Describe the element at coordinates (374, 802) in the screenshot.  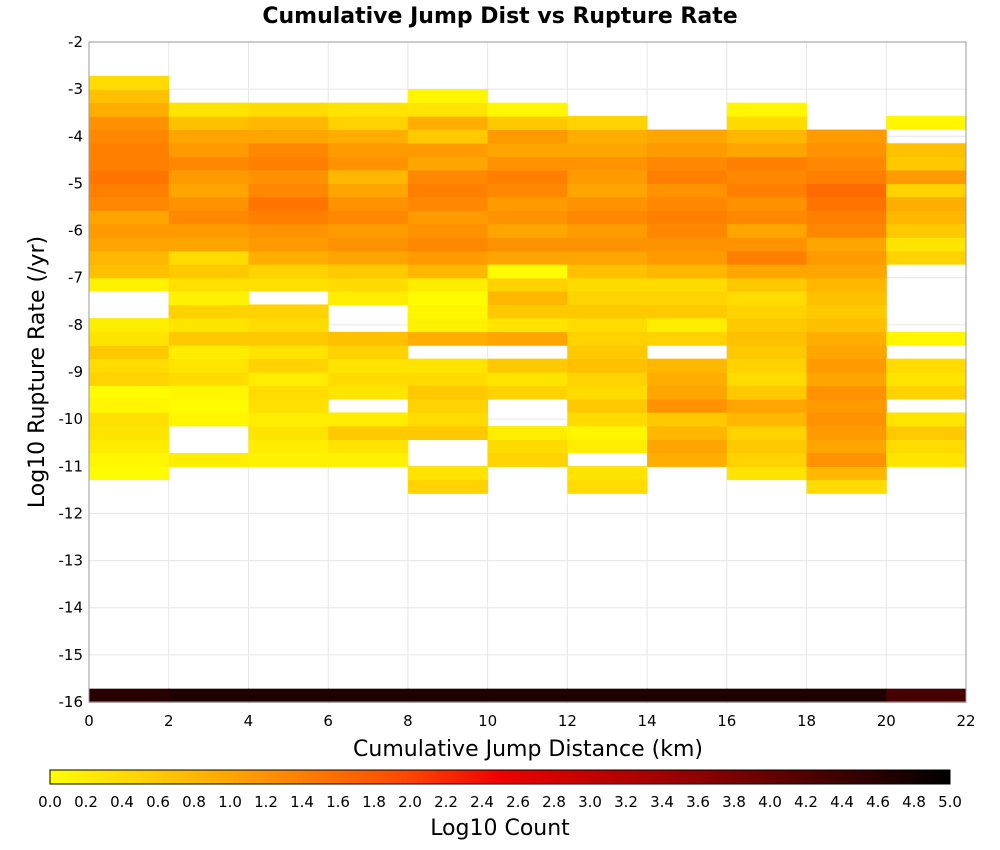
I see `colorbar-tick-label: 1.8` at that location.